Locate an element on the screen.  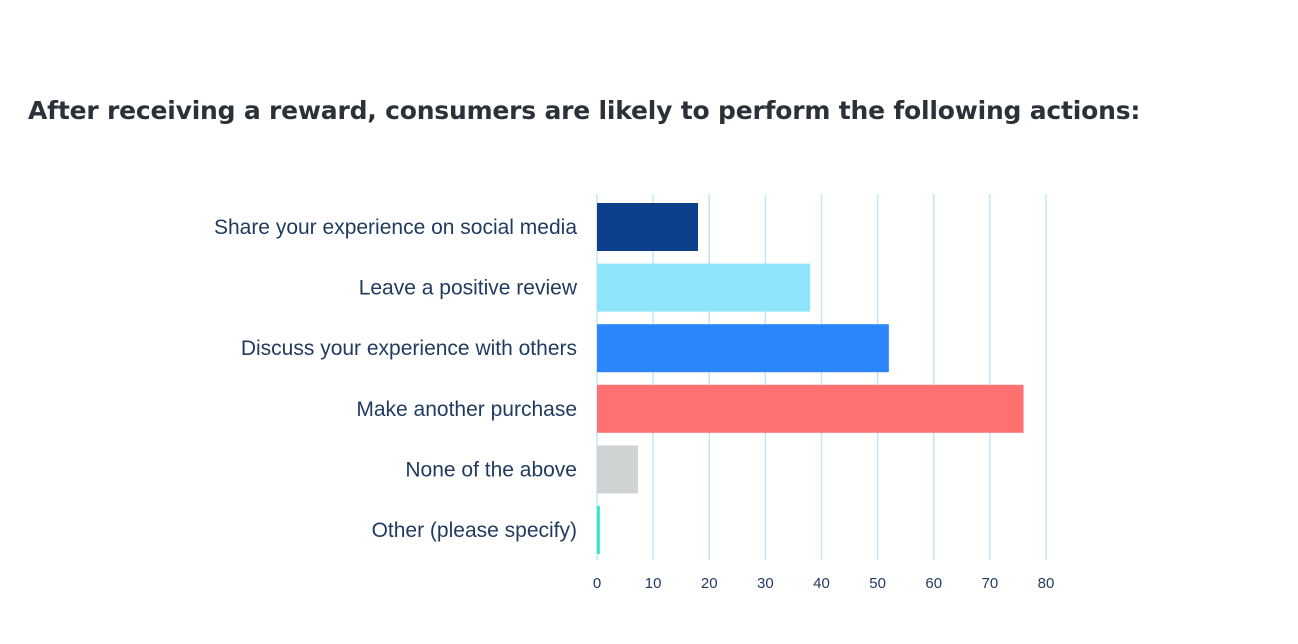
x-tick-label: 60 is located at coordinates (933, 583).